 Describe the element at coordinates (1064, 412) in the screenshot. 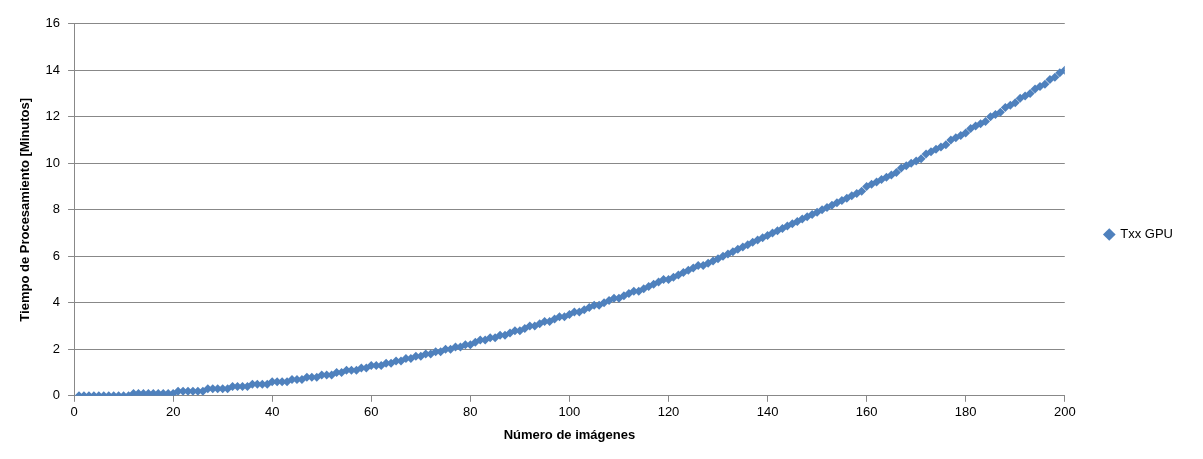

I see `x-tick-label: 200` at that location.